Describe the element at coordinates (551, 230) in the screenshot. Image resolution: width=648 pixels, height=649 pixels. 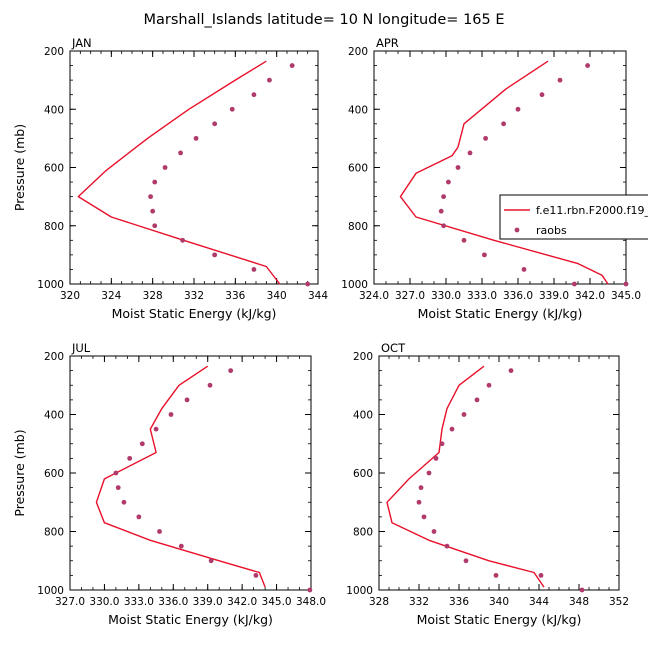
I see `legend-label-raobs: raobs` at that location.